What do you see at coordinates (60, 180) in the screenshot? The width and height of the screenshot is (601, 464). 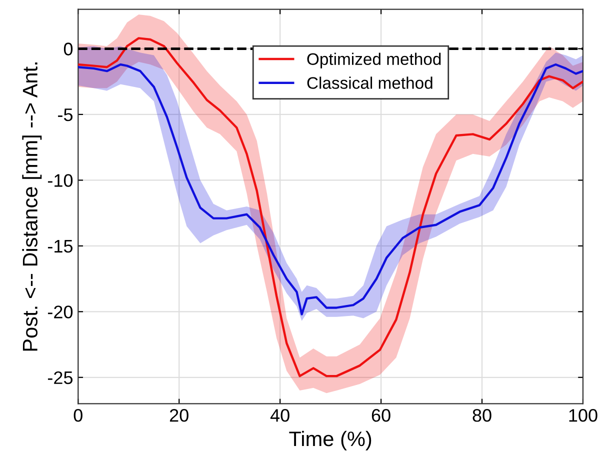 I see `y-tick-label: -10` at bounding box center [60, 180].